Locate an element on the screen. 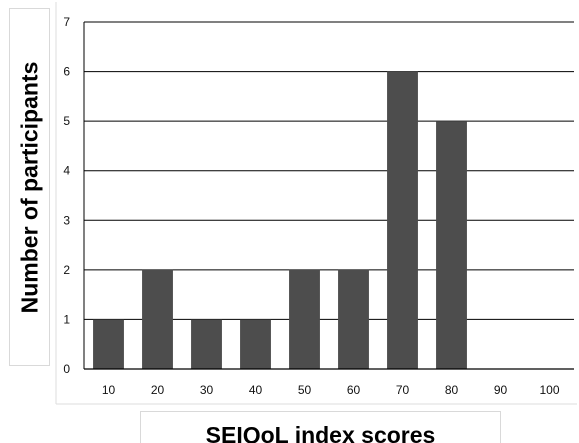 This screenshot has height=443, width=579. x-tick-label: 100 is located at coordinates (549, 390).